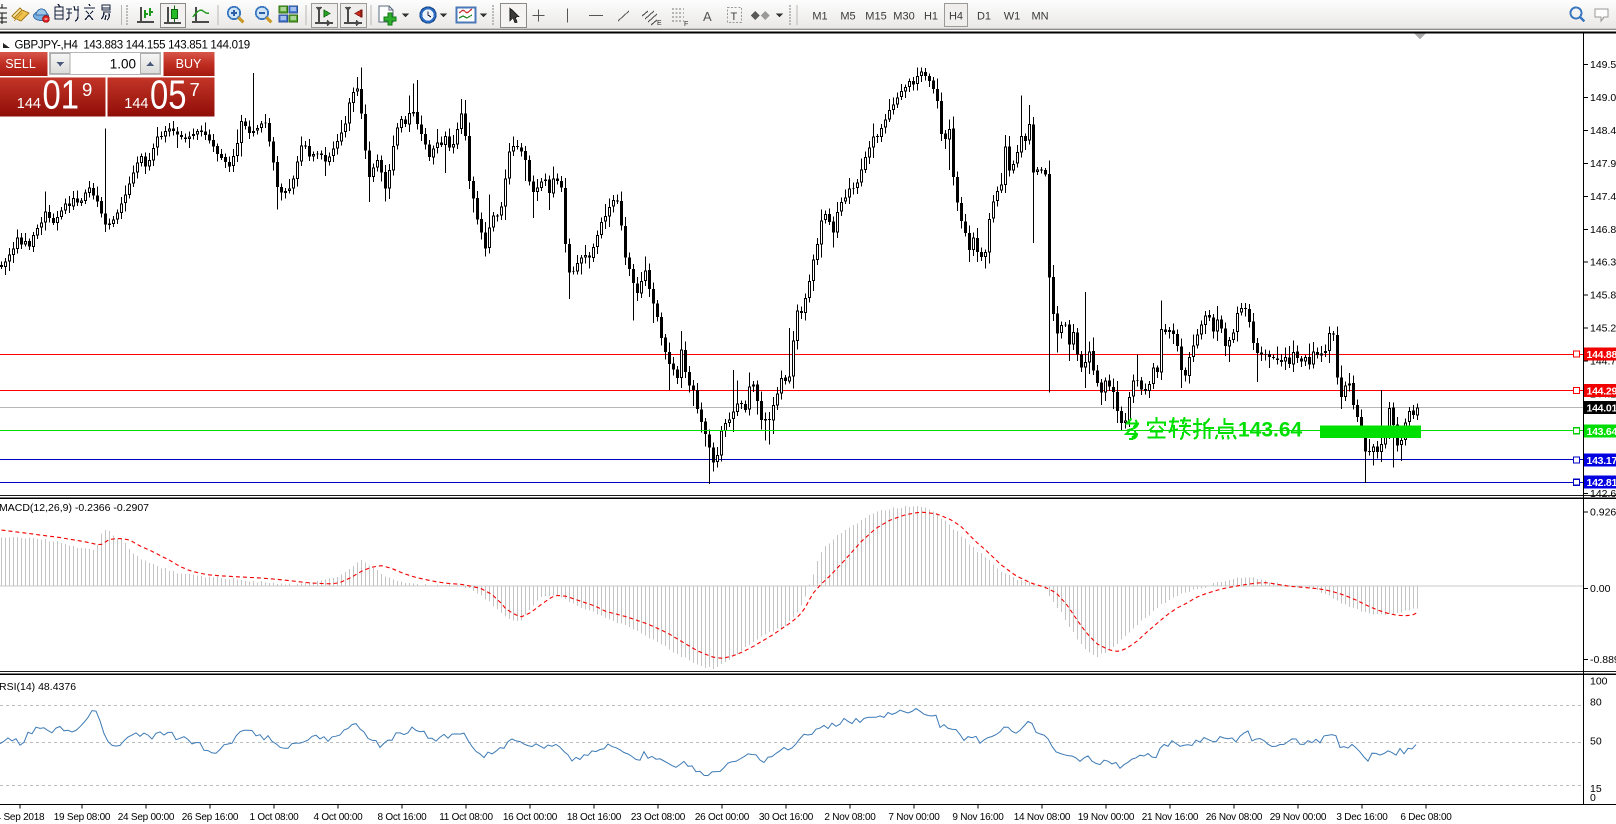  I want to click on svg-text: M15, so click(875, 17).